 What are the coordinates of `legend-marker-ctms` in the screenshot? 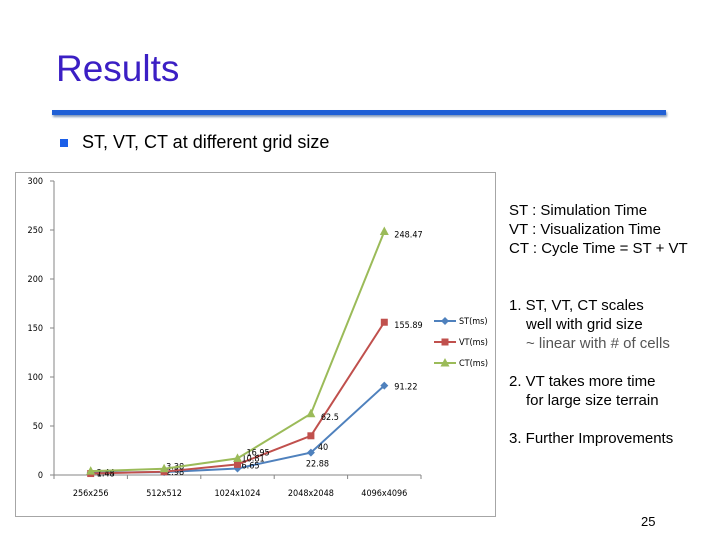 It's located at (445, 362).